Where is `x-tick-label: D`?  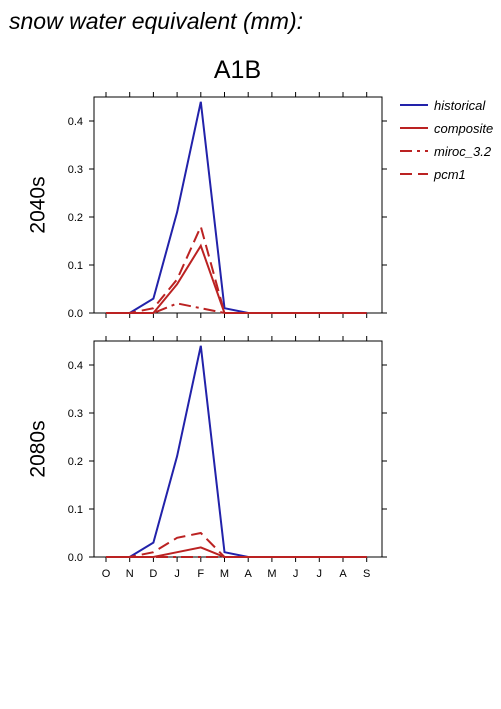 x-tick-label: D is located at coordinates (153, 574).